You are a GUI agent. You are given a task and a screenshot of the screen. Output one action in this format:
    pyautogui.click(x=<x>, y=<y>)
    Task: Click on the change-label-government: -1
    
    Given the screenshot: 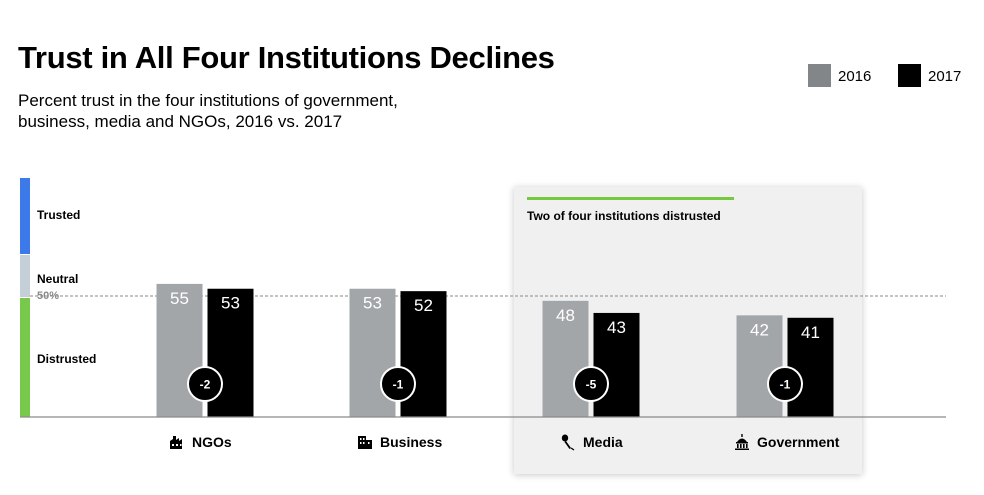 What is the action you would take?
    pyautogui.click(x=785, y=385)
    